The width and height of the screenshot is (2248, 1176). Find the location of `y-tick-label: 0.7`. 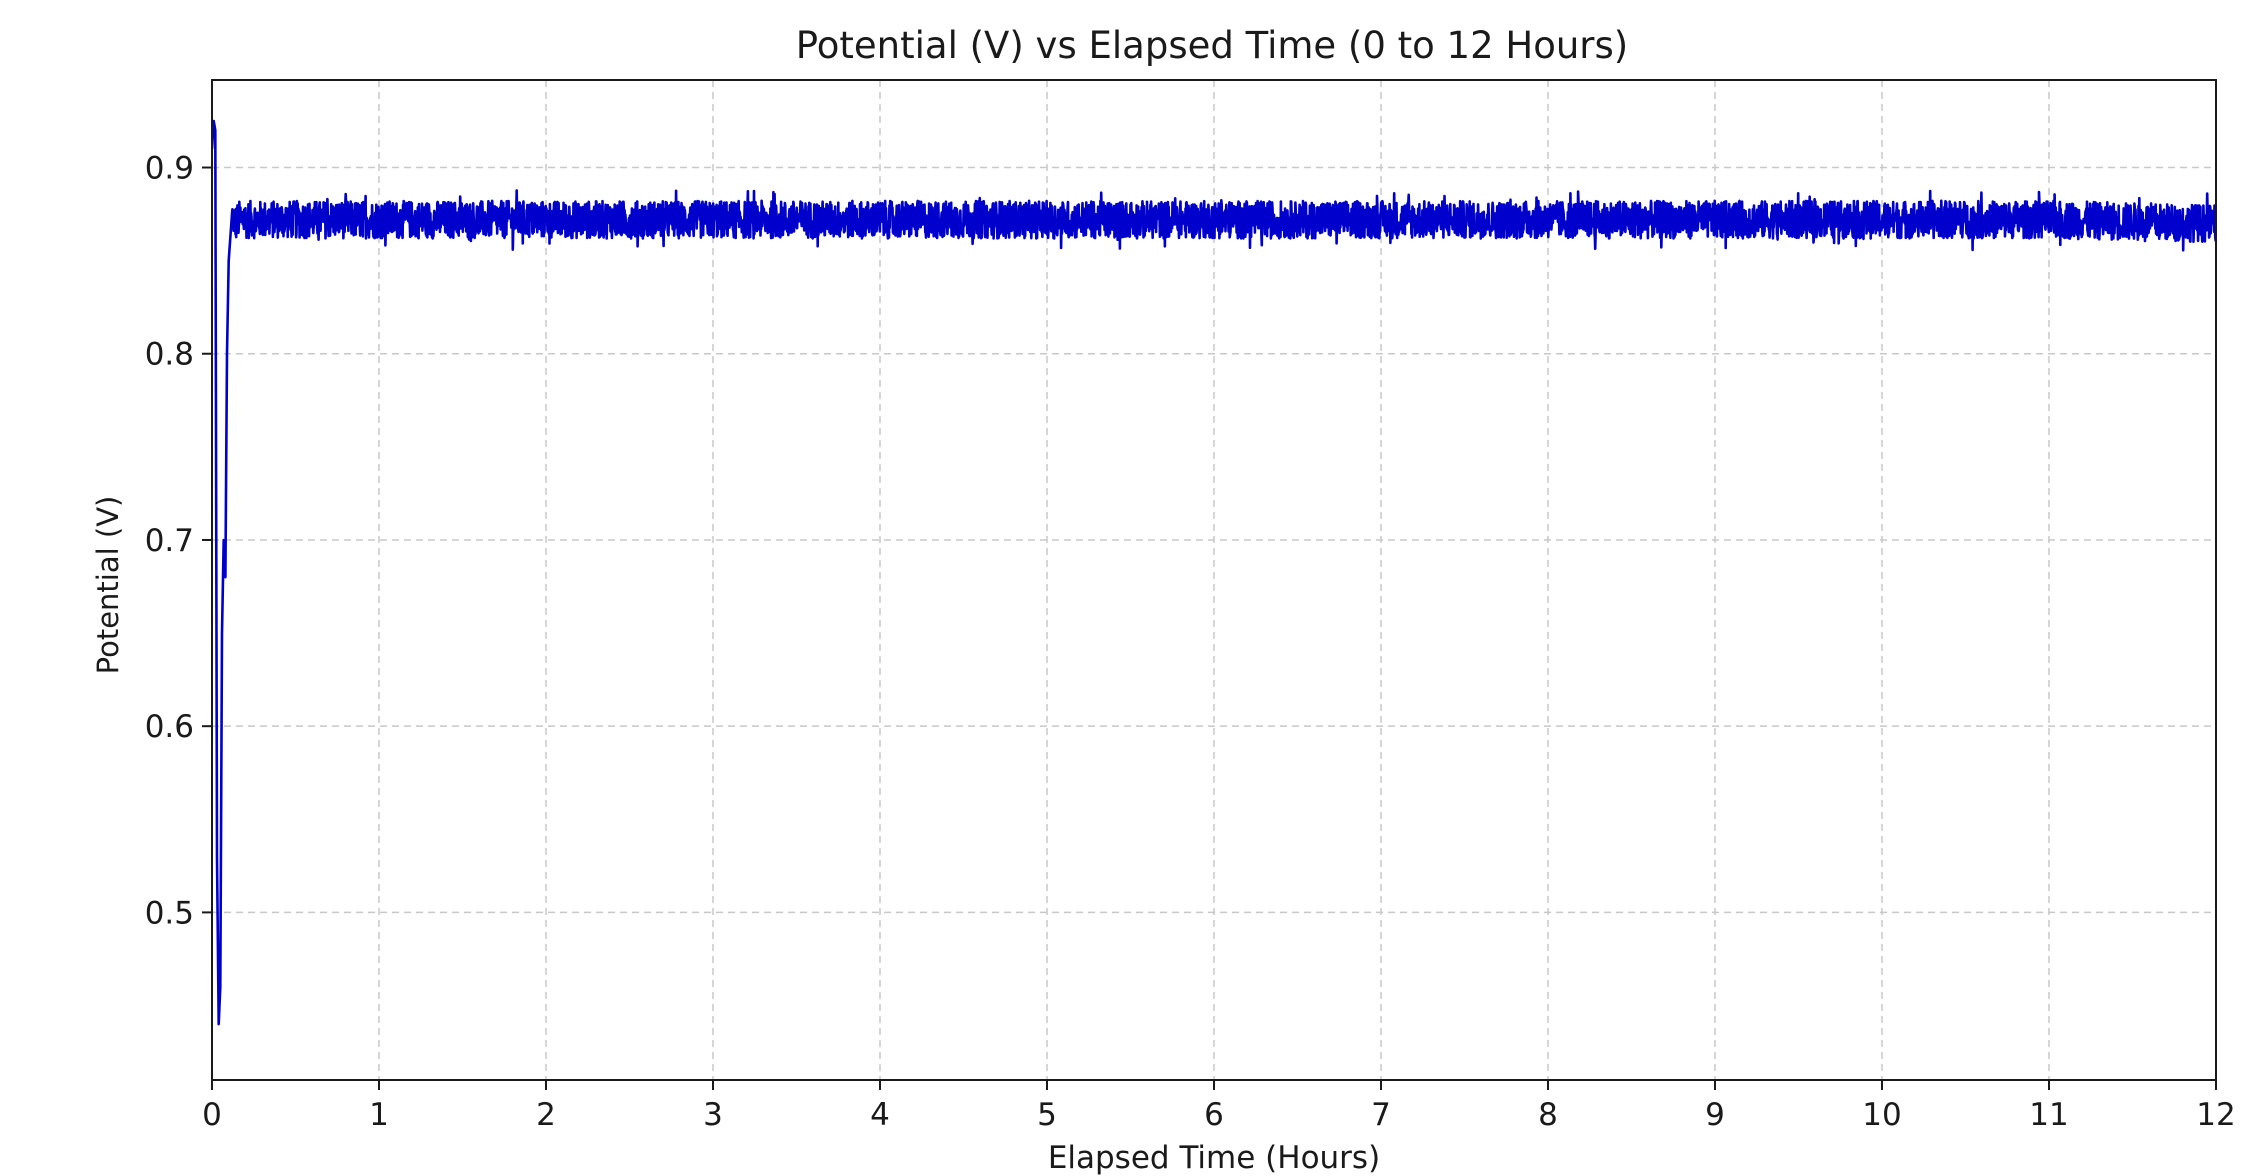

y-tick-label: 0.7 is located at coordinates (169, 541).